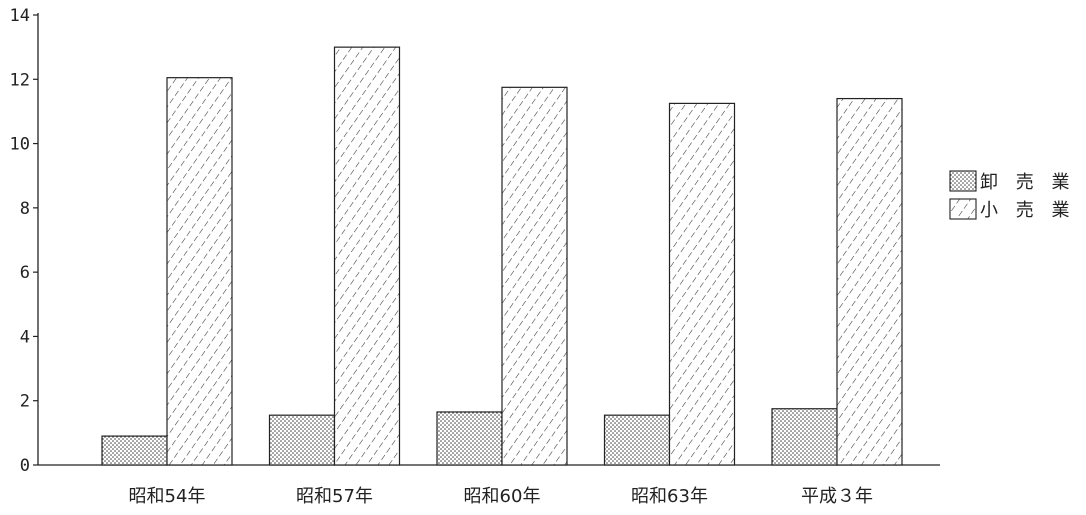 The image size is (1086, 515). What do you see at coordinates (20, 16) in the screenshot?
I see `y-tick-label: 14` at bounding box center [20, 16].